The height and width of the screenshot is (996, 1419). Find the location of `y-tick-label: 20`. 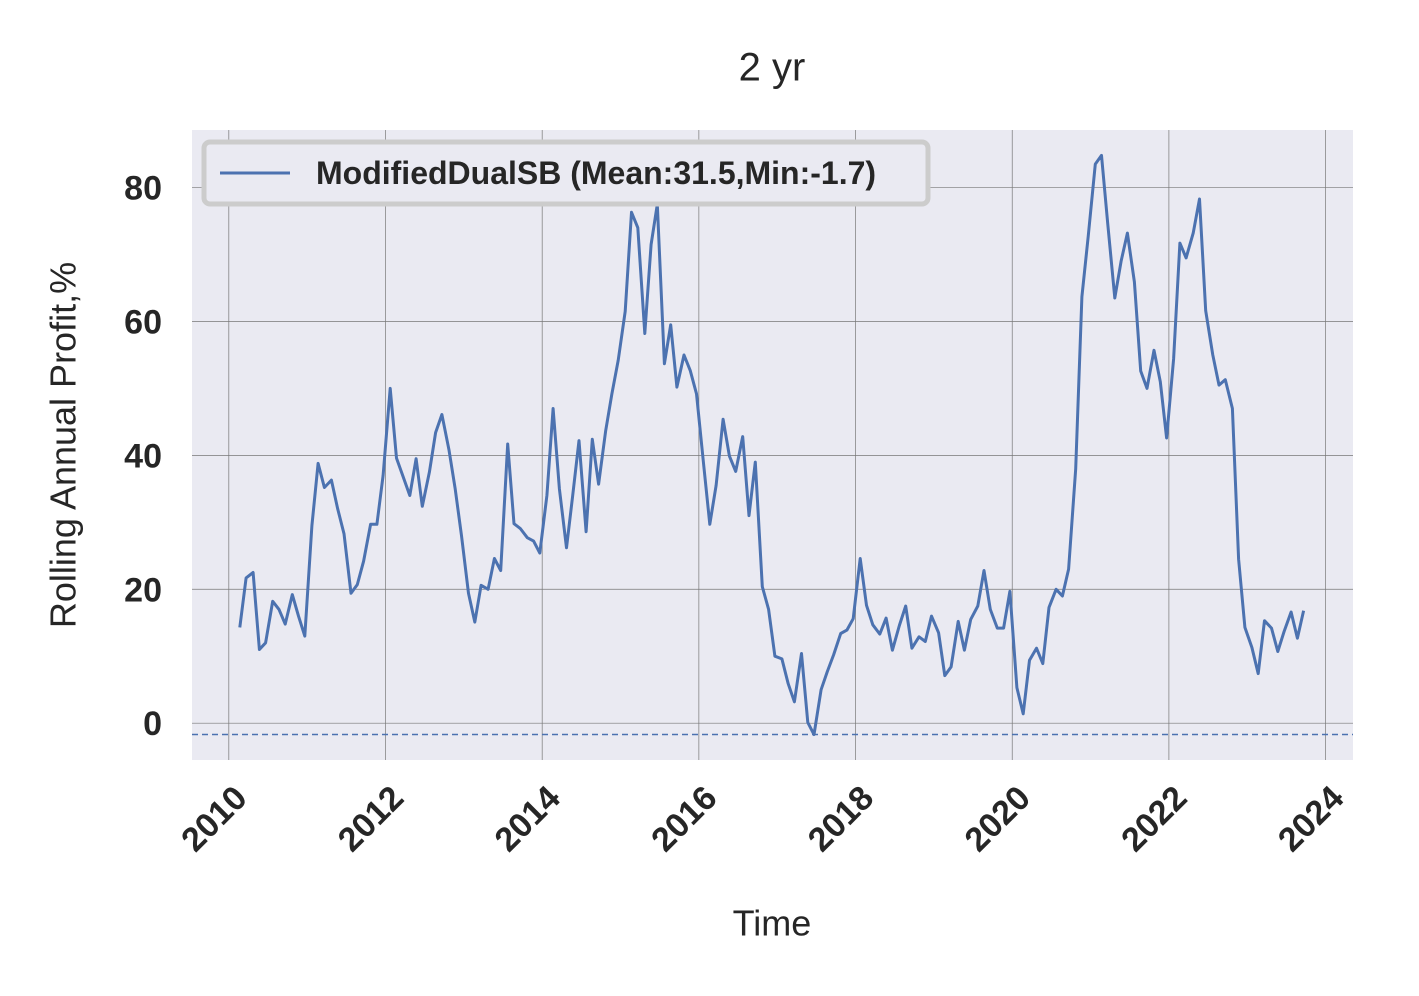

y-tick-label: 20 is located at coordinates (143, 590).